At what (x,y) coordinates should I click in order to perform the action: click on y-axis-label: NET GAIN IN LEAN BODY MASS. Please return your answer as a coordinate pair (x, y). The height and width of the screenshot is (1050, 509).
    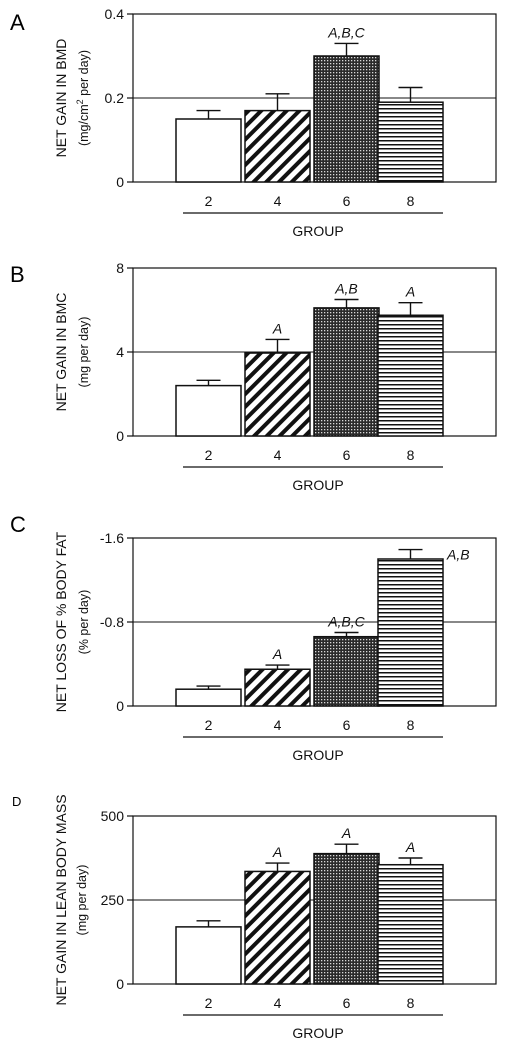
    Looking at the image, I should click on (61, 899).